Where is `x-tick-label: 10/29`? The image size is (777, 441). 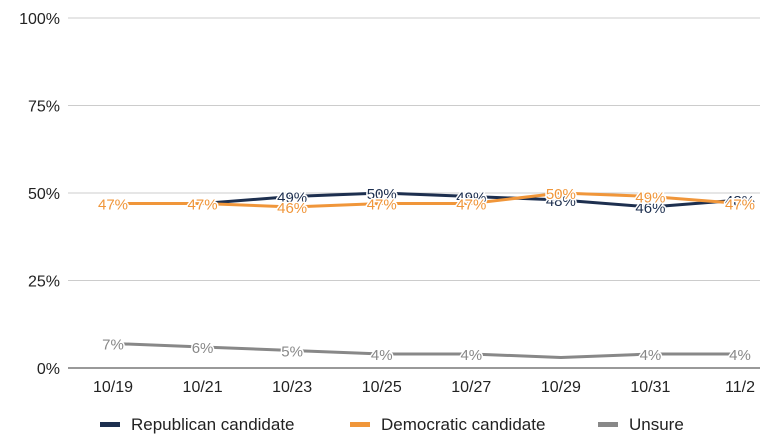 x-tick-label: 10/29 is located at coordinates (561, 387).